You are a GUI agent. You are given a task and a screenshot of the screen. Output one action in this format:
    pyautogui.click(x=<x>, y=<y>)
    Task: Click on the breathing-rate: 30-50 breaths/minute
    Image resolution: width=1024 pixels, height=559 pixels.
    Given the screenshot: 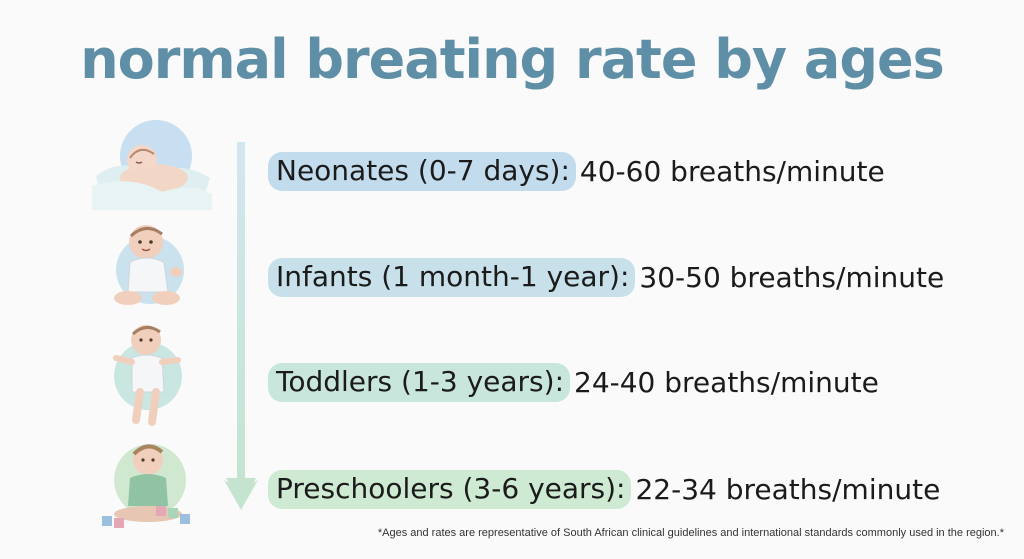 What is the action you would take?
    pyautogui.click(x=792, y=277)
    